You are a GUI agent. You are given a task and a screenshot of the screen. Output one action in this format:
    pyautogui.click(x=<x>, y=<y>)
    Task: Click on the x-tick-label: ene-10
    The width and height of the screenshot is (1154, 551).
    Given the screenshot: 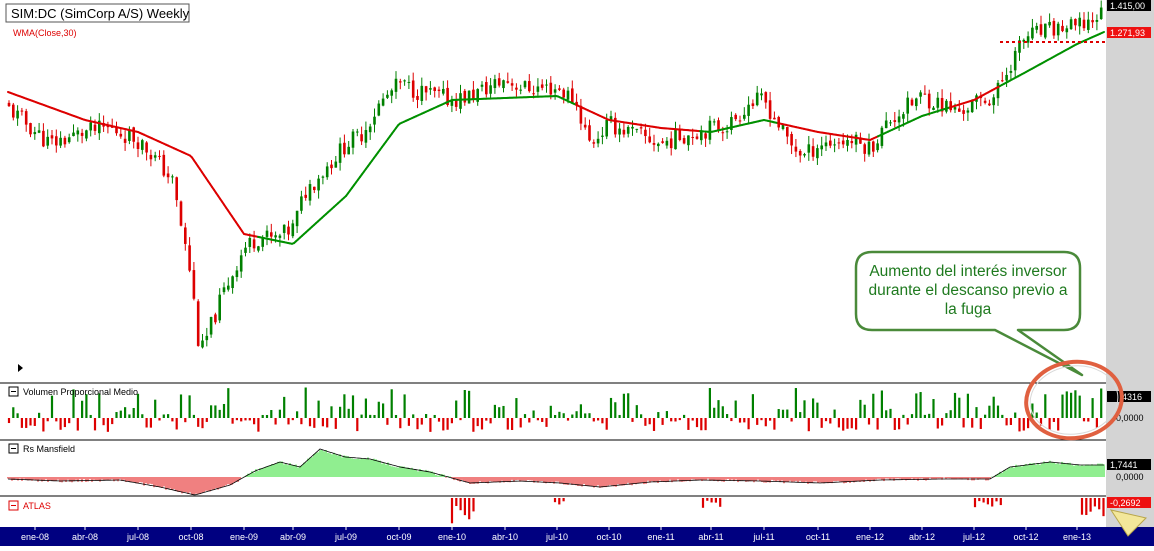 What is the action you would take?
    pyautogui.click(x=452, y=537)
    